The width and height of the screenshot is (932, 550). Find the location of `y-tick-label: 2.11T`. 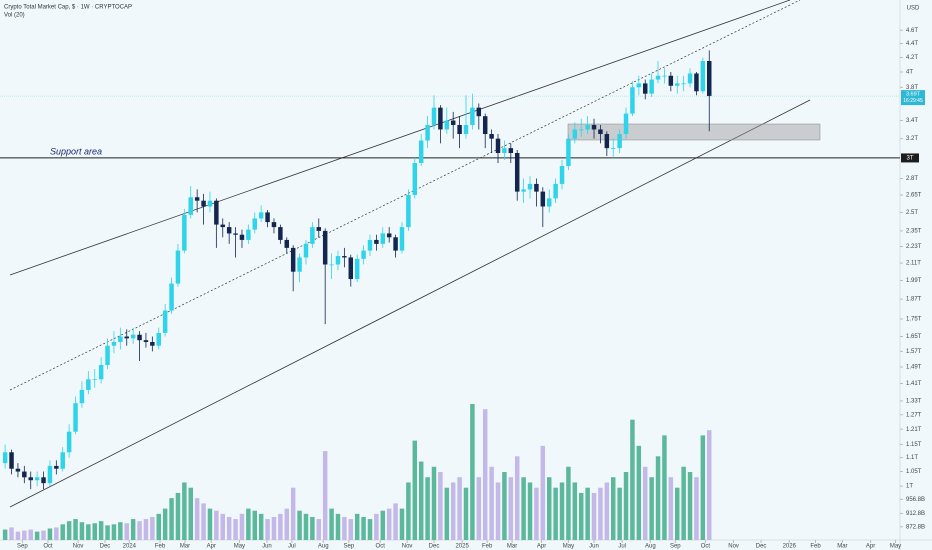

y-tick-label: 2.11T is located at coordinates (913, 264).